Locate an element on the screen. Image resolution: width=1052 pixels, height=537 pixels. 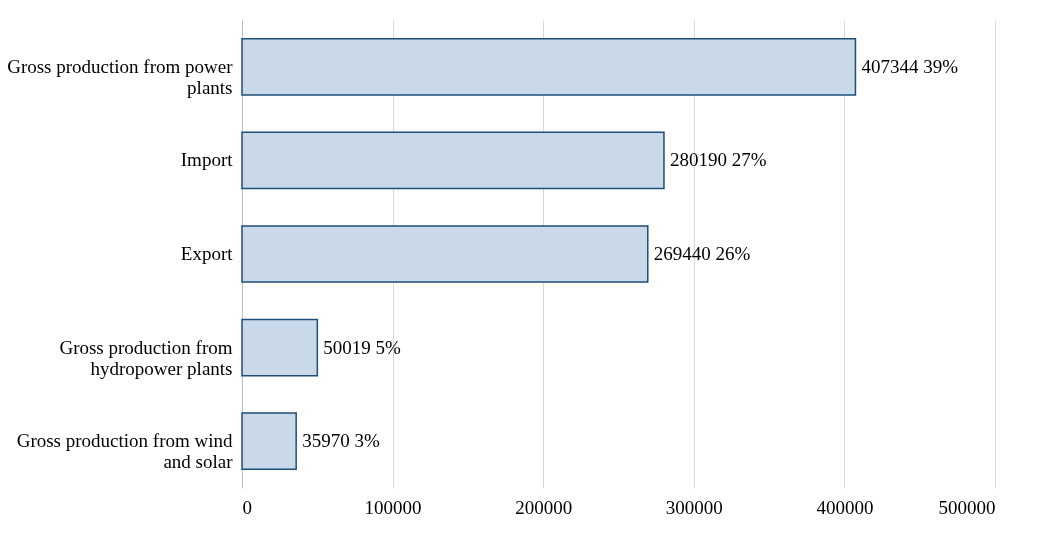
x-tick-label: 100000 is located at coordinates (393, 507).